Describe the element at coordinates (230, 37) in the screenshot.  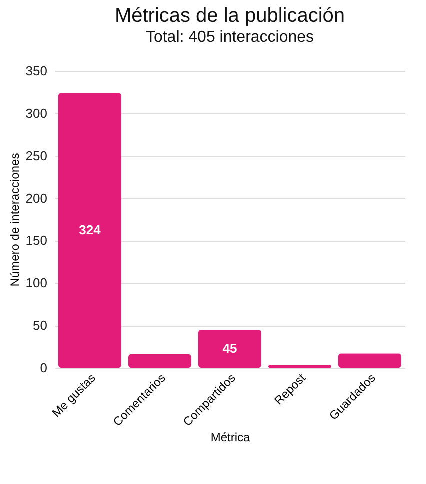
I see `chart-subtitle: Total: 405 interacciones` at that location.